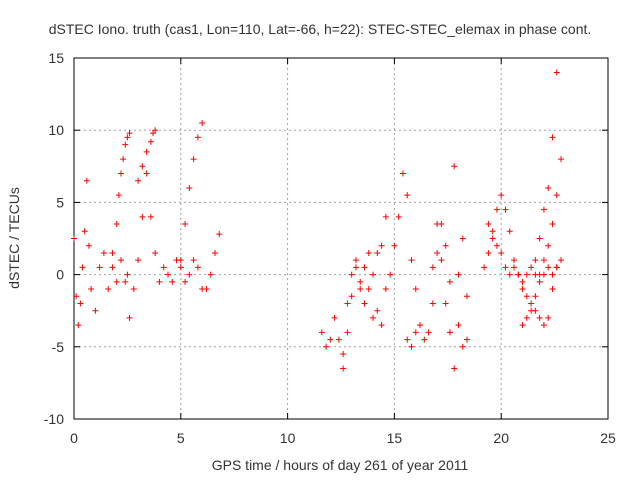 The image size is (640, 480). Describe the element at coordinates (608, 438) in the screenshot. I see `x-tick-label: 25` at that location.